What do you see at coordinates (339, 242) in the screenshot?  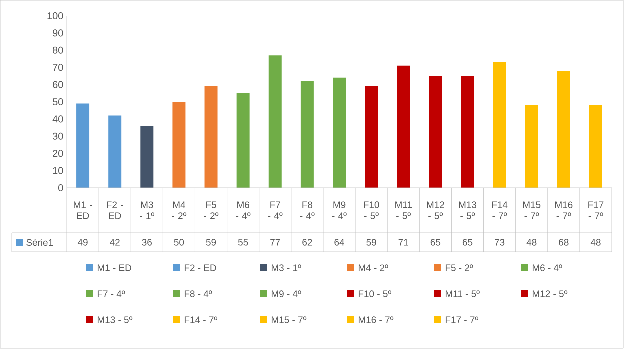 I see `data-label: 64` at bounding box center [339, 242].